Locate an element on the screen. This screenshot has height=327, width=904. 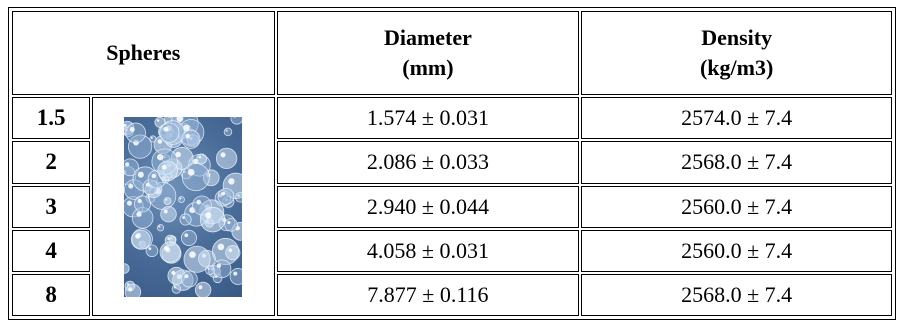
header-density: Density (kg/m3) is located at coordinates (736, 53).